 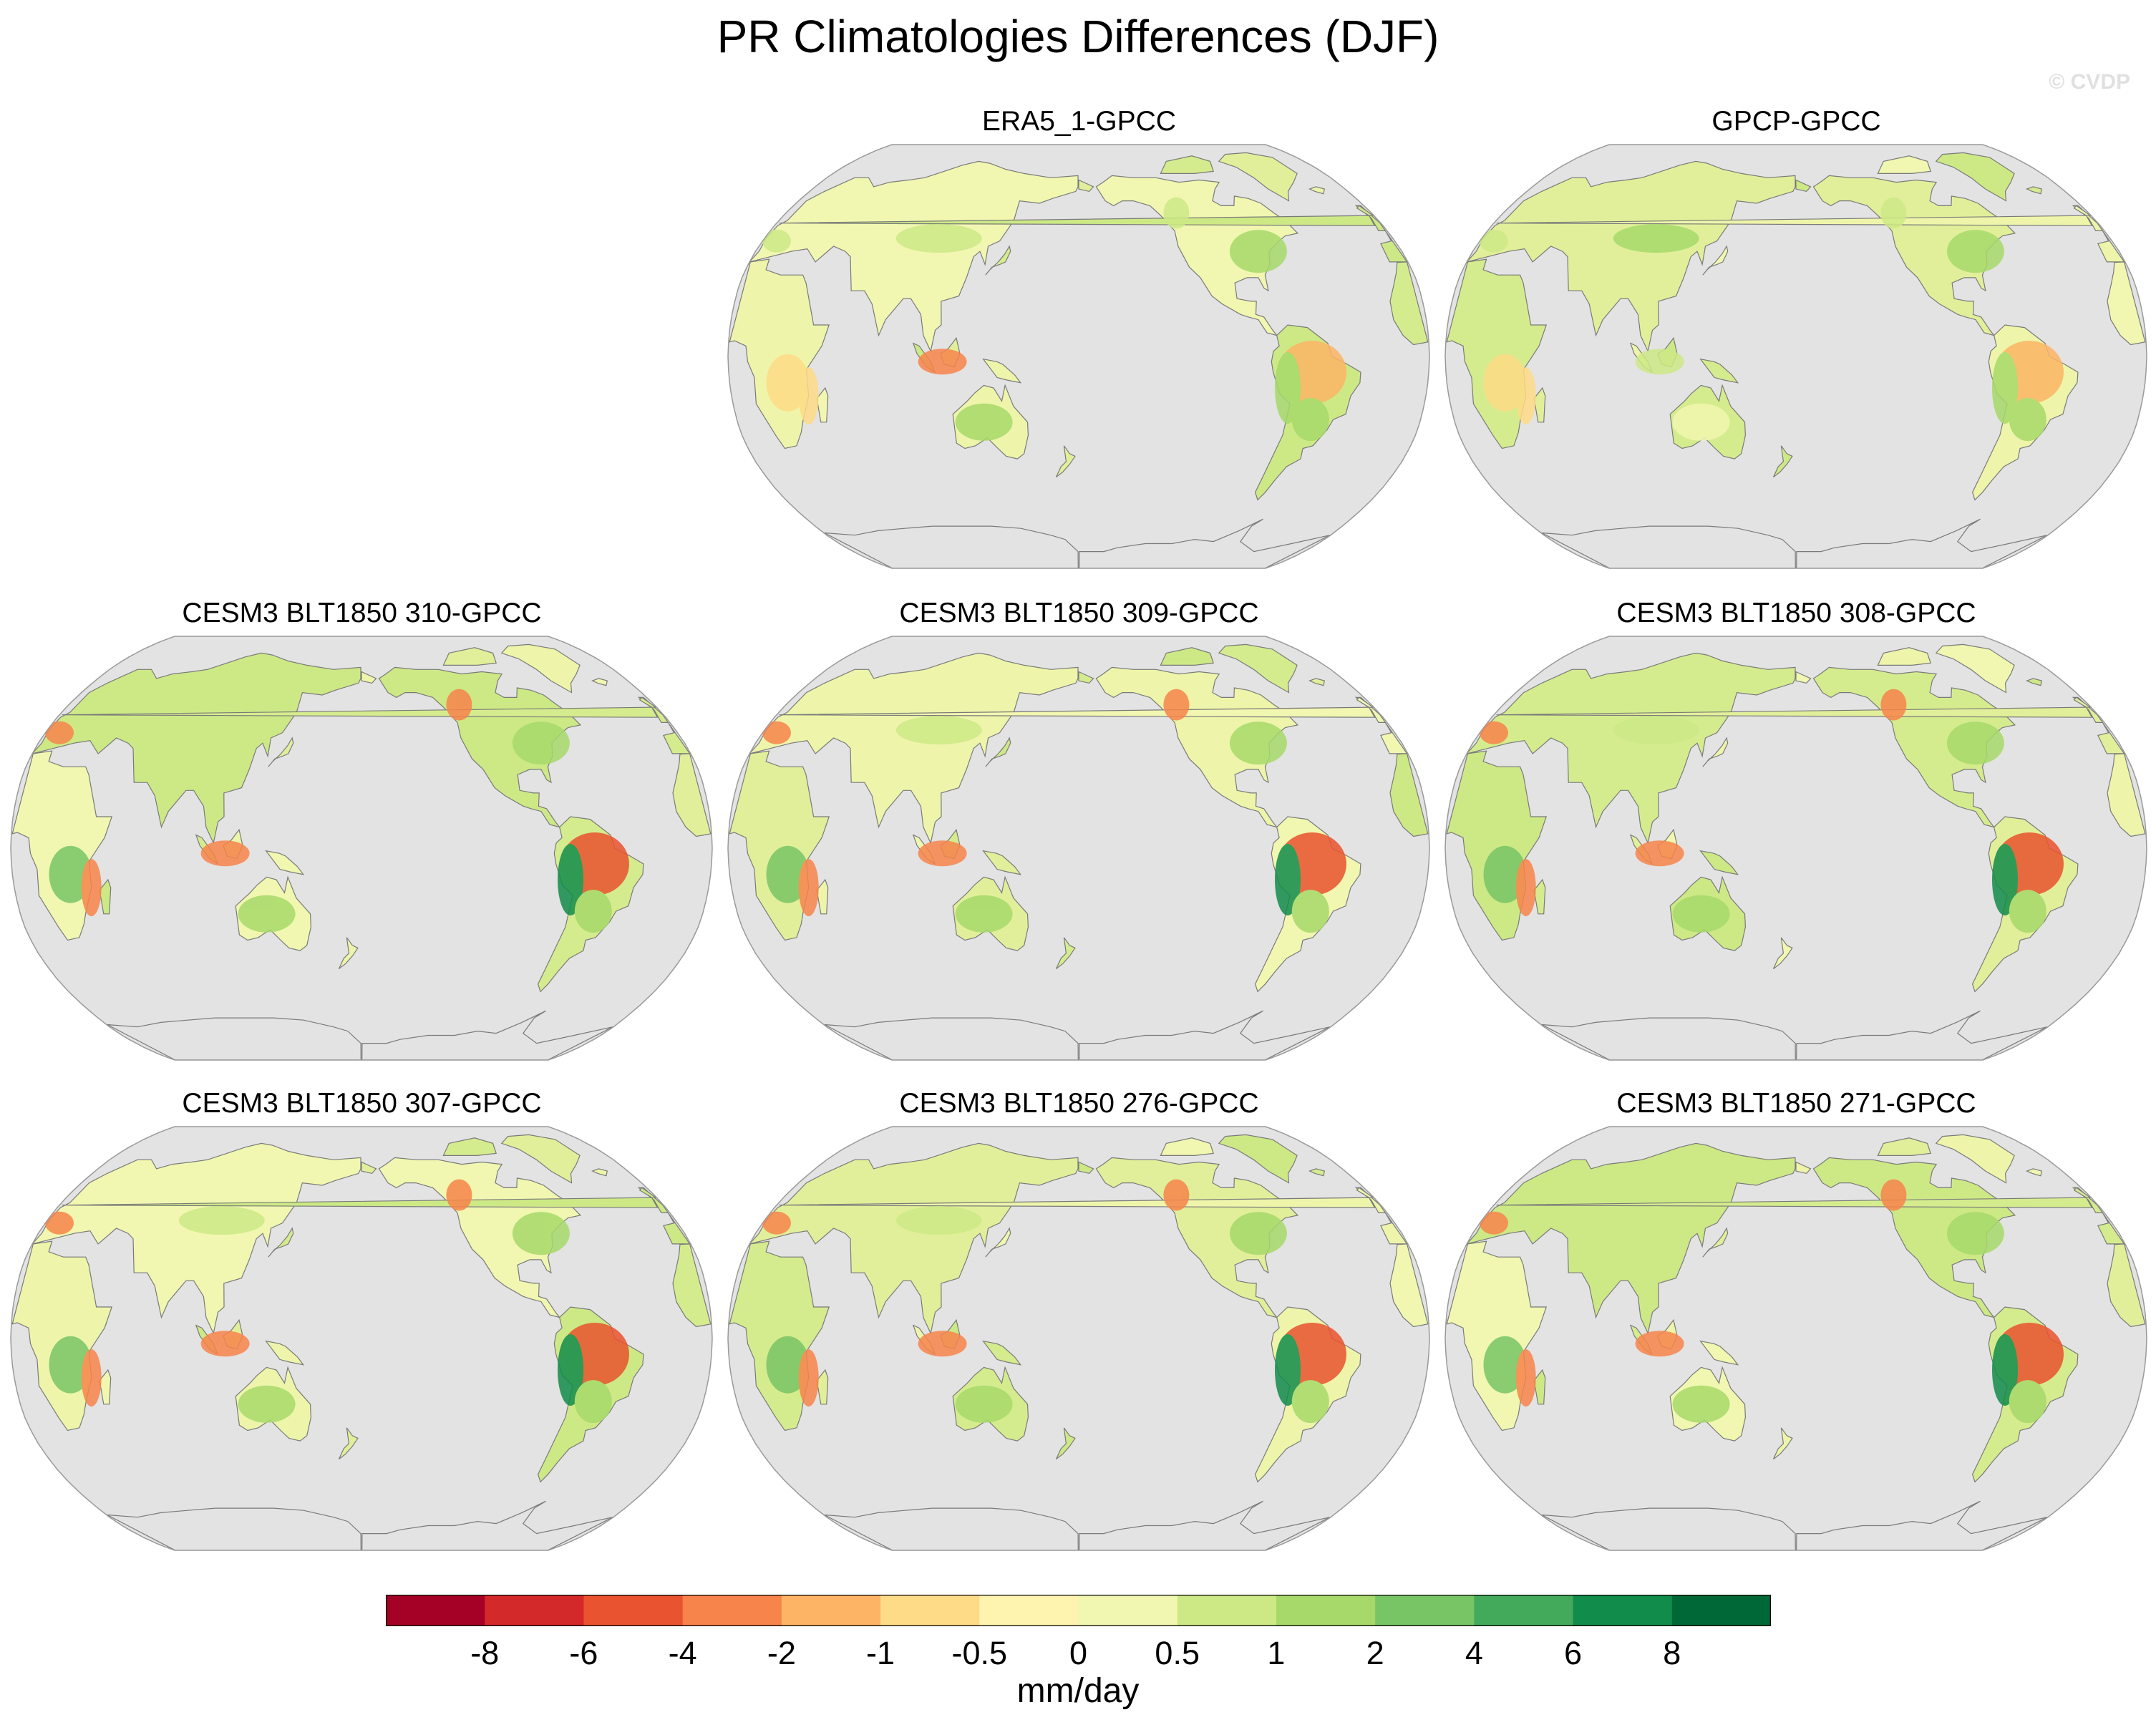 I want to click on panel-cesm3-307: CESM3 BLT1850 307-GPCC, so click(x=362, y=1320).